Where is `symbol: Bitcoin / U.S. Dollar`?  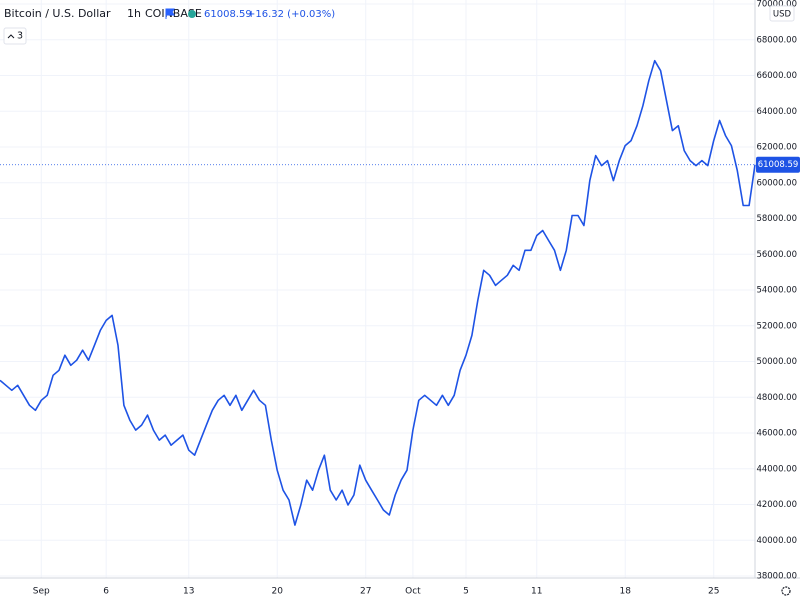
symbol: Bitcoin / U.S. Dollar is located at coordinates (57, 13).